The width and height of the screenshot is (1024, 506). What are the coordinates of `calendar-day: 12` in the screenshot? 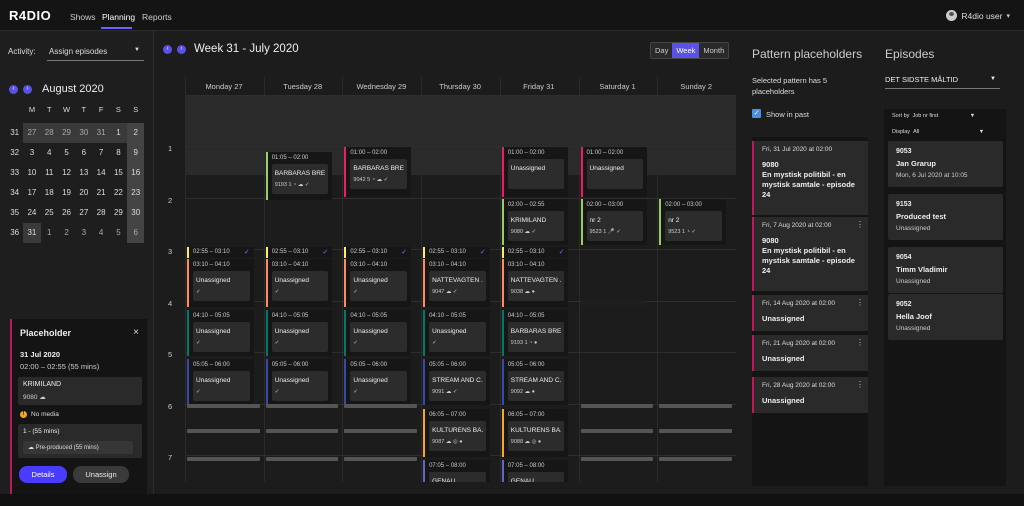 It's located at (66, 172).